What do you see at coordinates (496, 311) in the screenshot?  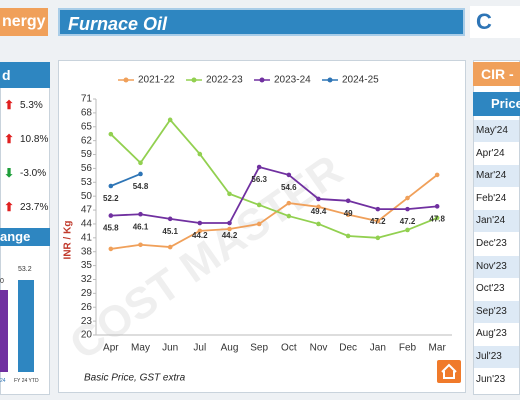 I see `month-row: Sep'23` at bounding box center [496, 311].